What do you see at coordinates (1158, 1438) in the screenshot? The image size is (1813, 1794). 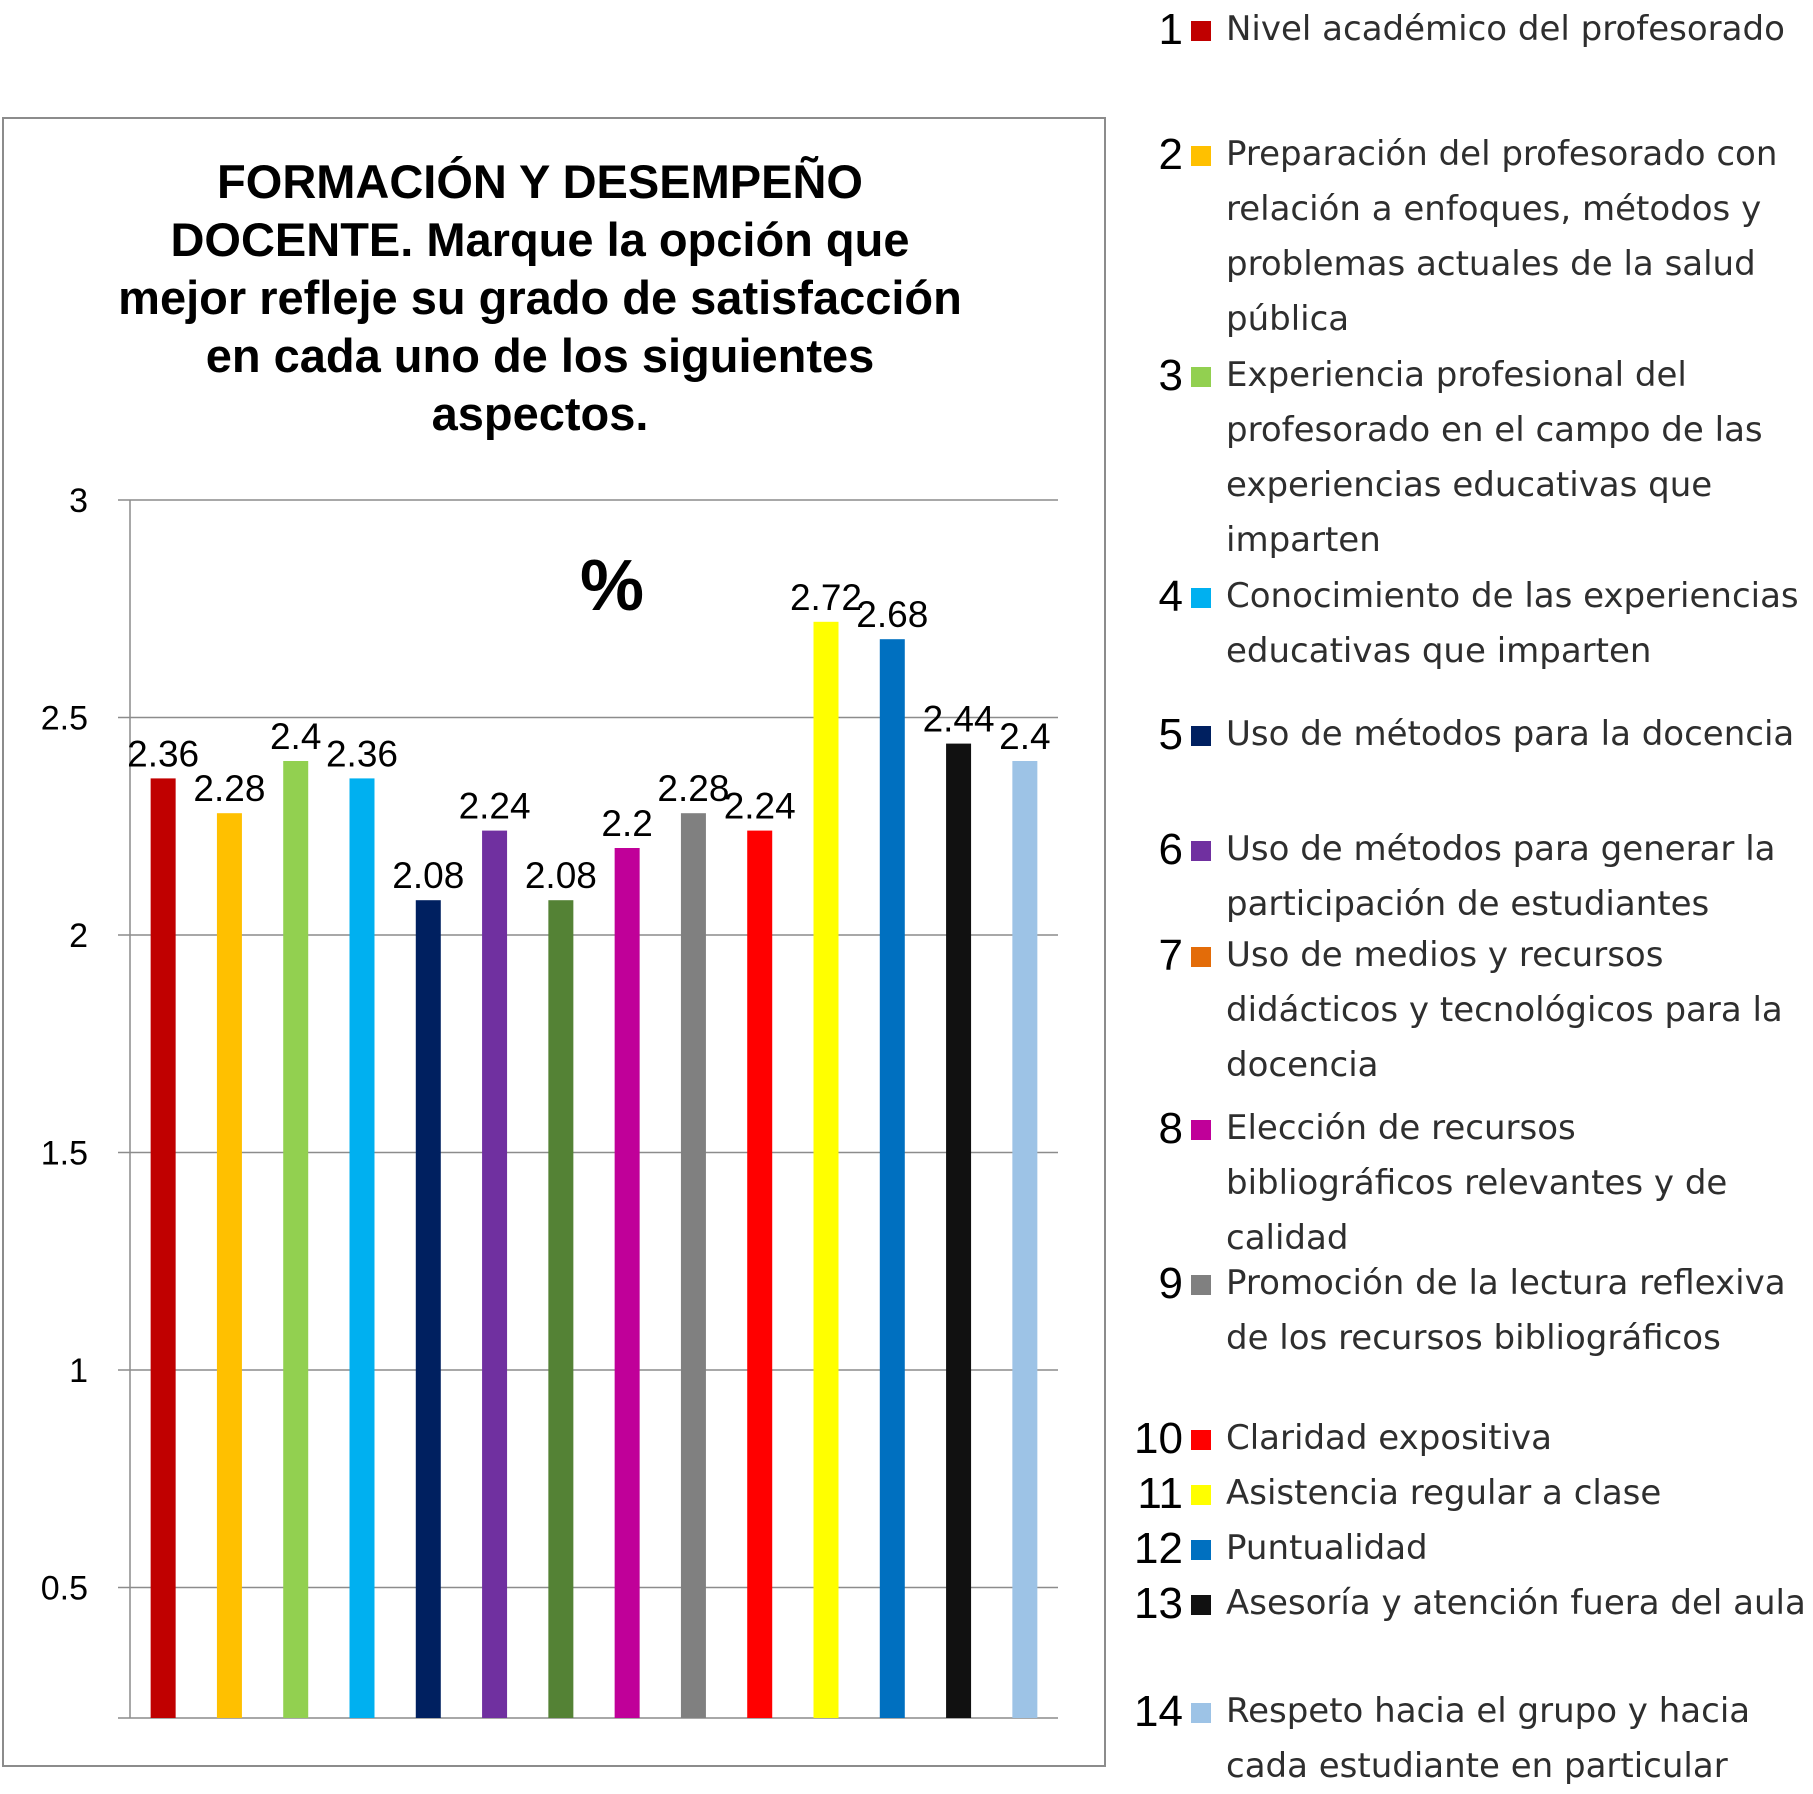 I see `legend-number: 10` at bounding box center [1158, 1438].